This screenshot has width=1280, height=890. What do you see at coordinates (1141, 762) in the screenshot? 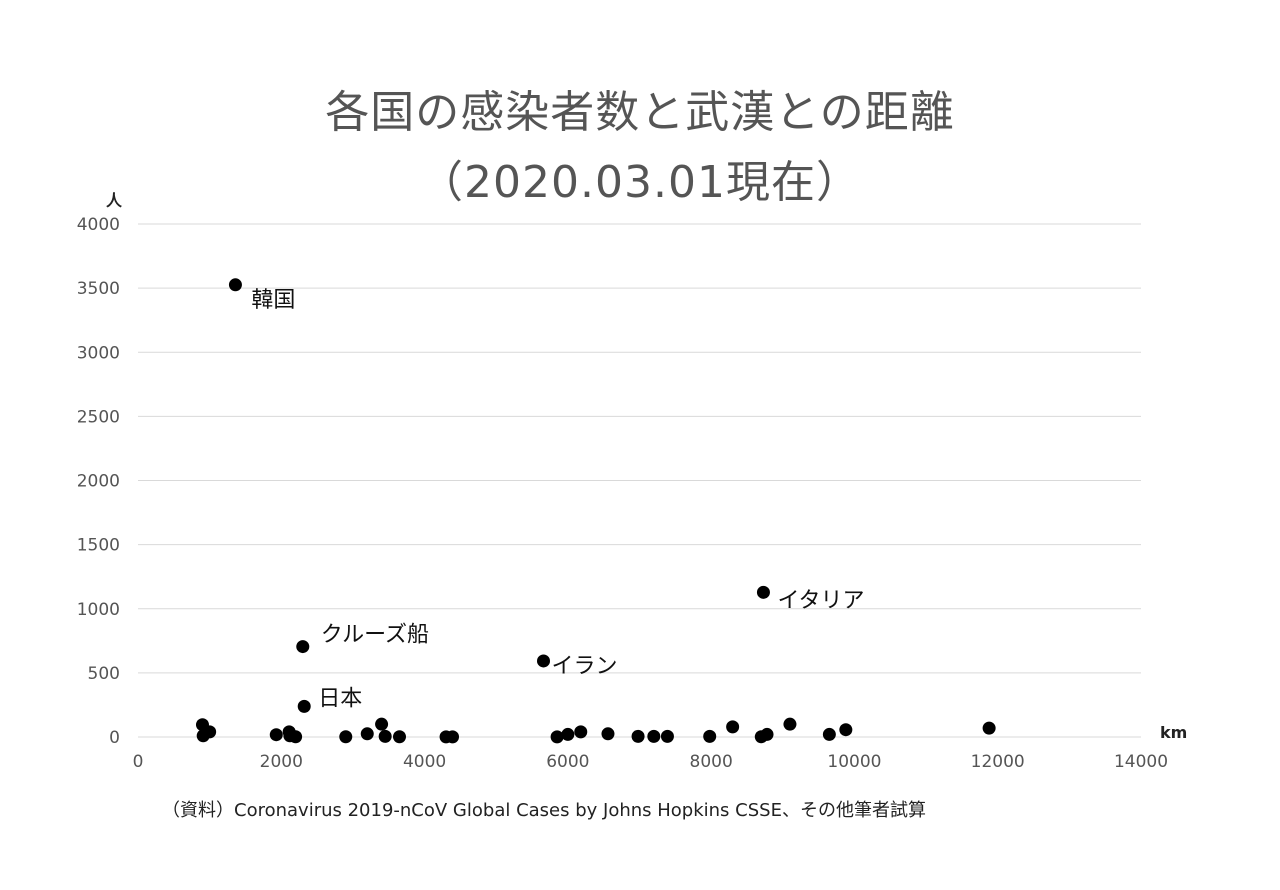
I see `x-tick-label: 14000` at bounding box center [1141, 762].